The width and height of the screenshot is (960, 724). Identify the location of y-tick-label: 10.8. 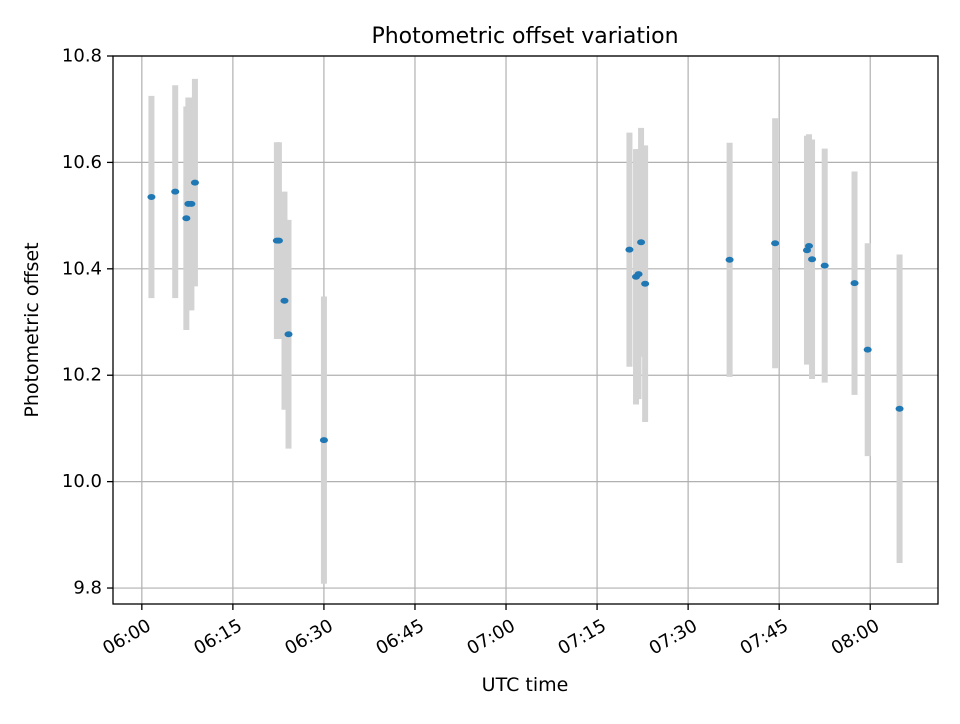
(82, 56).